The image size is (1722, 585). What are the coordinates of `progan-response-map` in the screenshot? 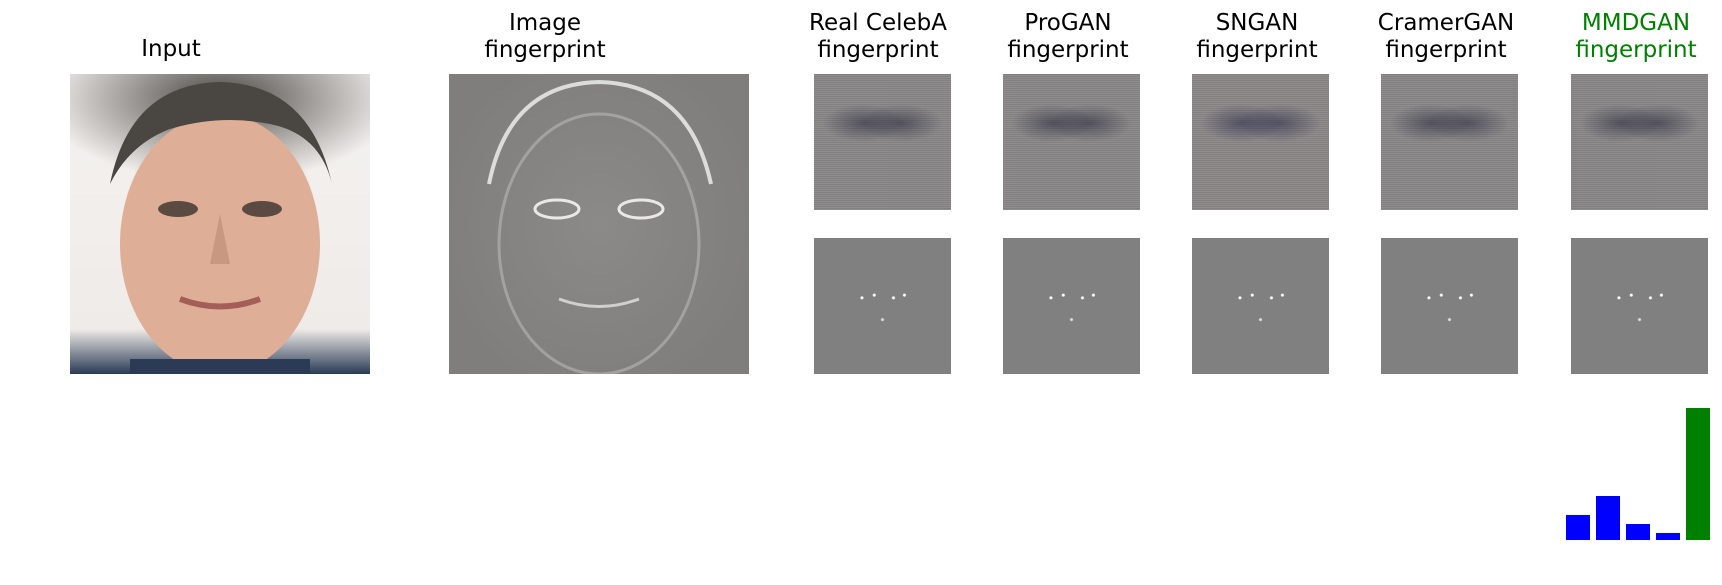 It's located at (1071, 306).